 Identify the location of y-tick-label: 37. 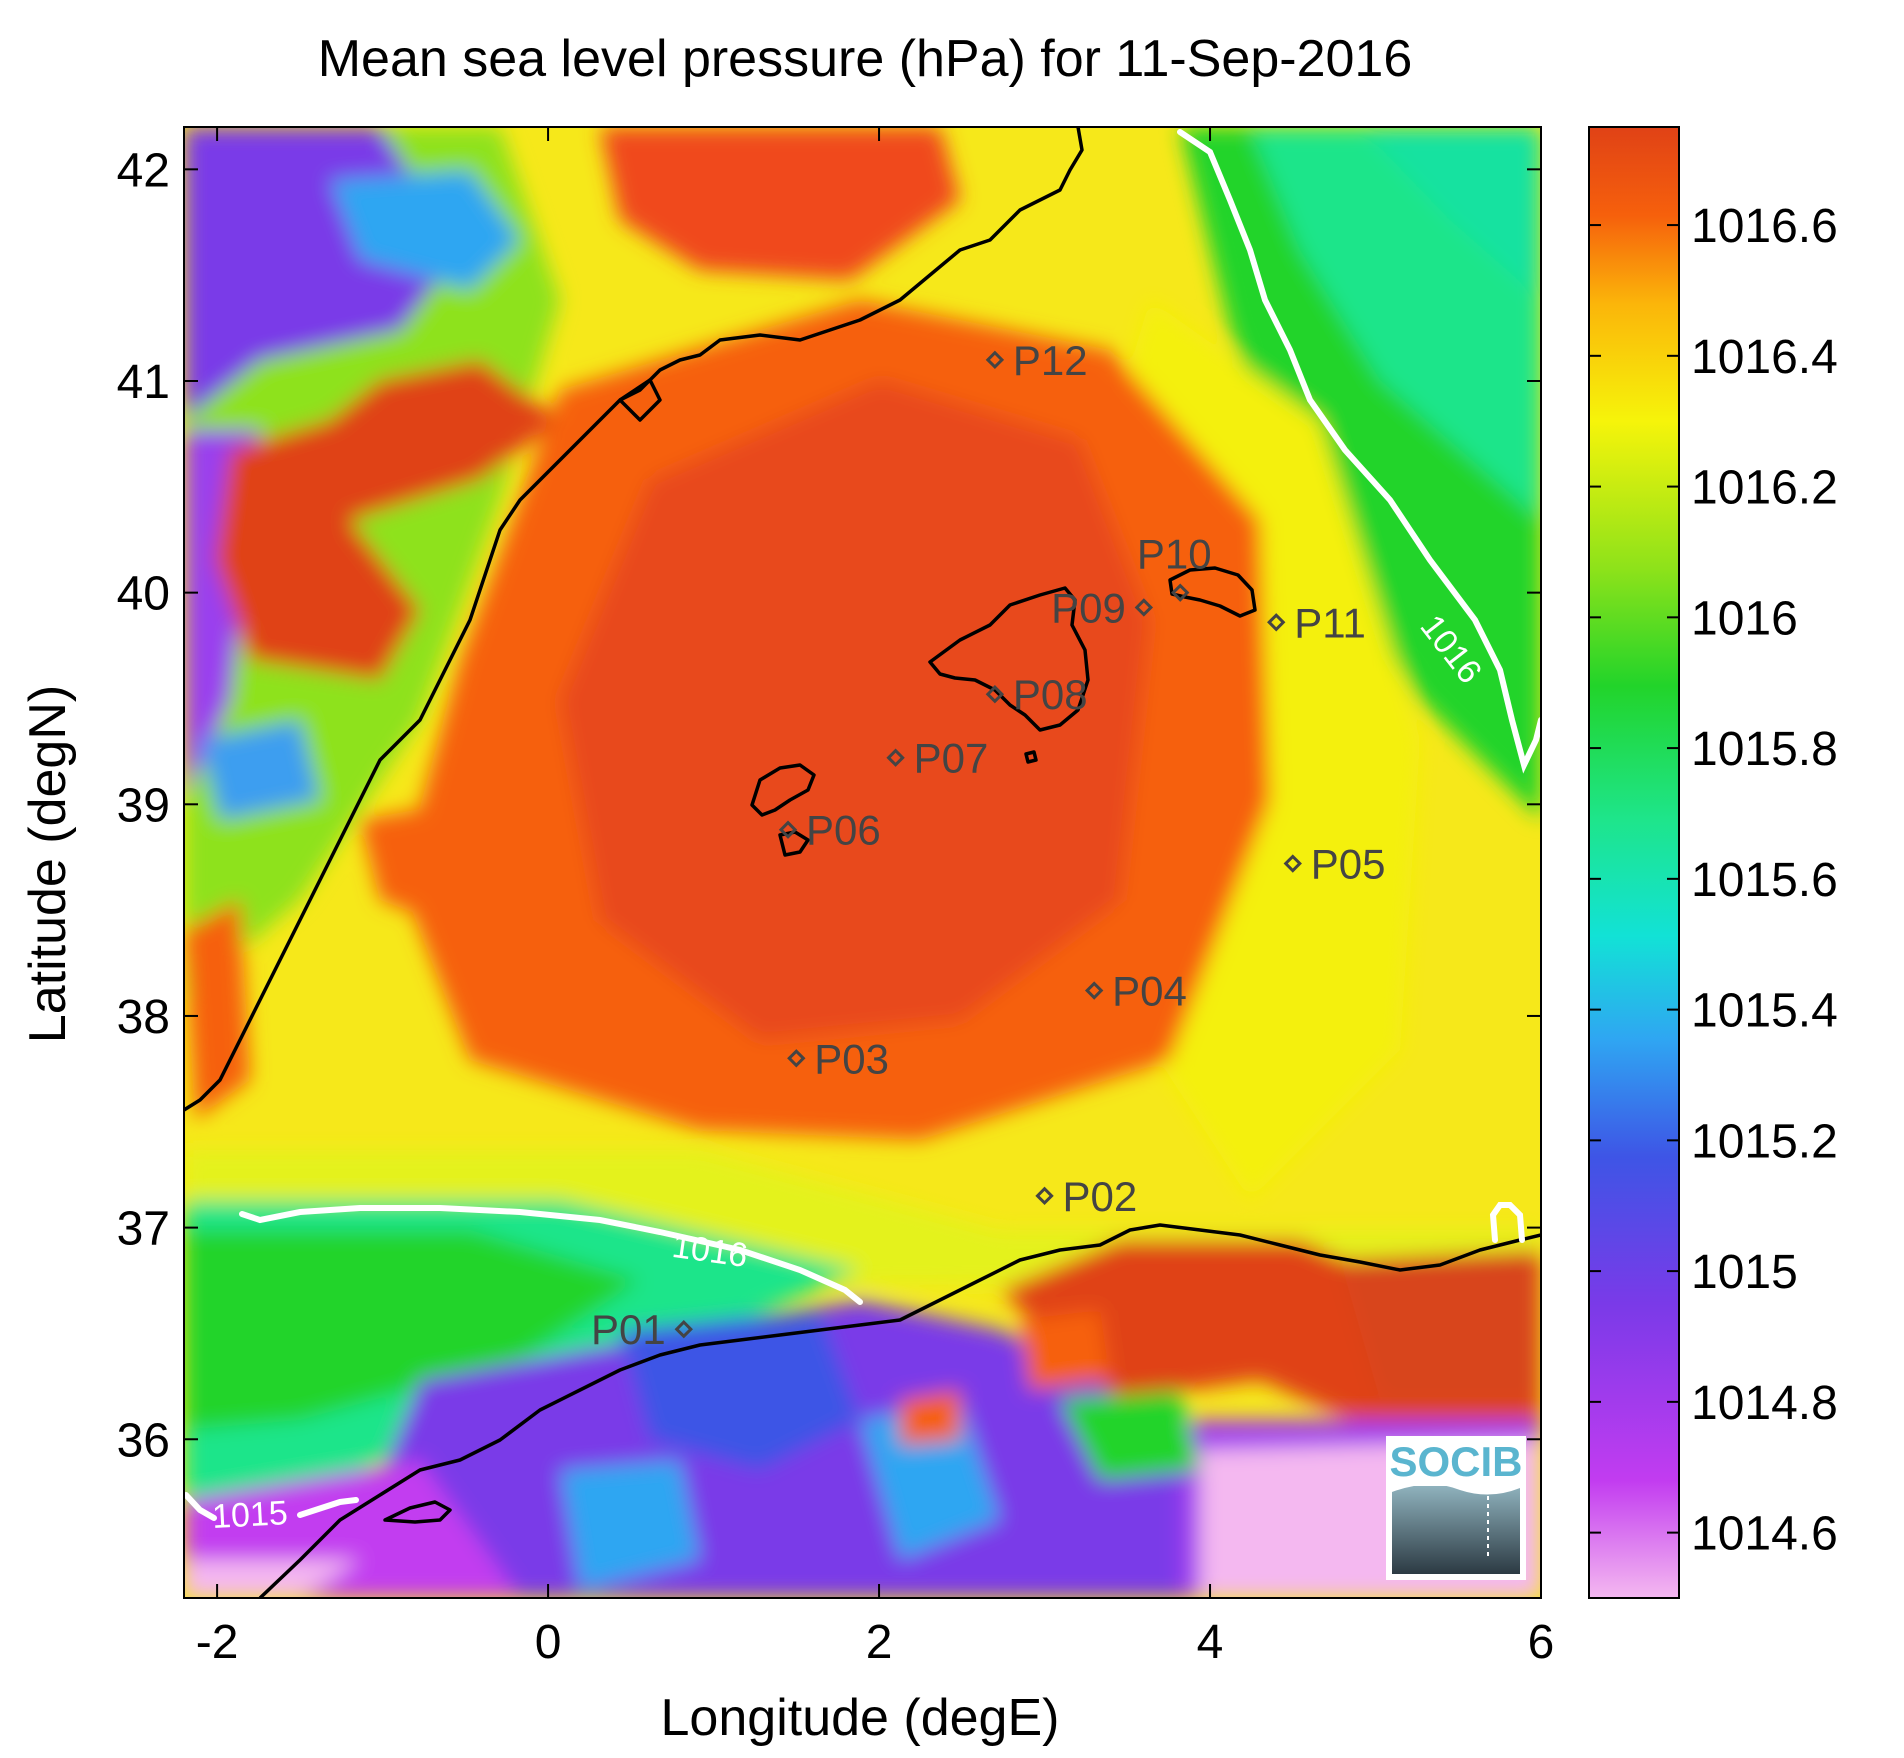
(143, 1229).